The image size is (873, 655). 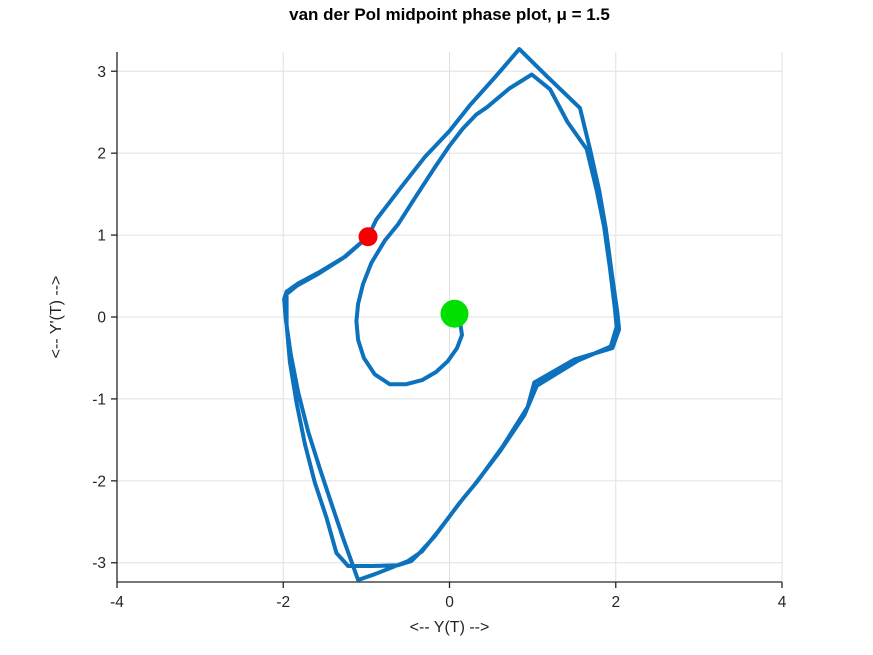 I want to click on x-tick-label: -2, so click(x=283, y=602).